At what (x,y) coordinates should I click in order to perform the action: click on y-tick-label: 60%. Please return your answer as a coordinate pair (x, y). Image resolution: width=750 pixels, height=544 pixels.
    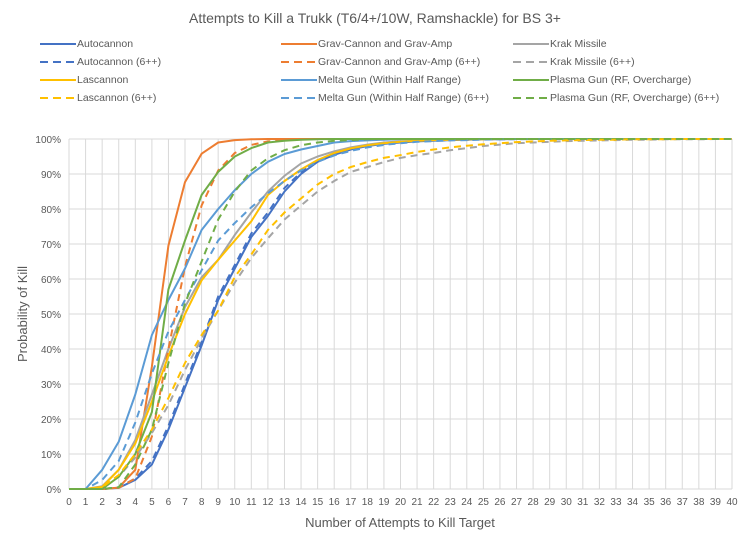
    Looking at the image, I should click on (51, 280).